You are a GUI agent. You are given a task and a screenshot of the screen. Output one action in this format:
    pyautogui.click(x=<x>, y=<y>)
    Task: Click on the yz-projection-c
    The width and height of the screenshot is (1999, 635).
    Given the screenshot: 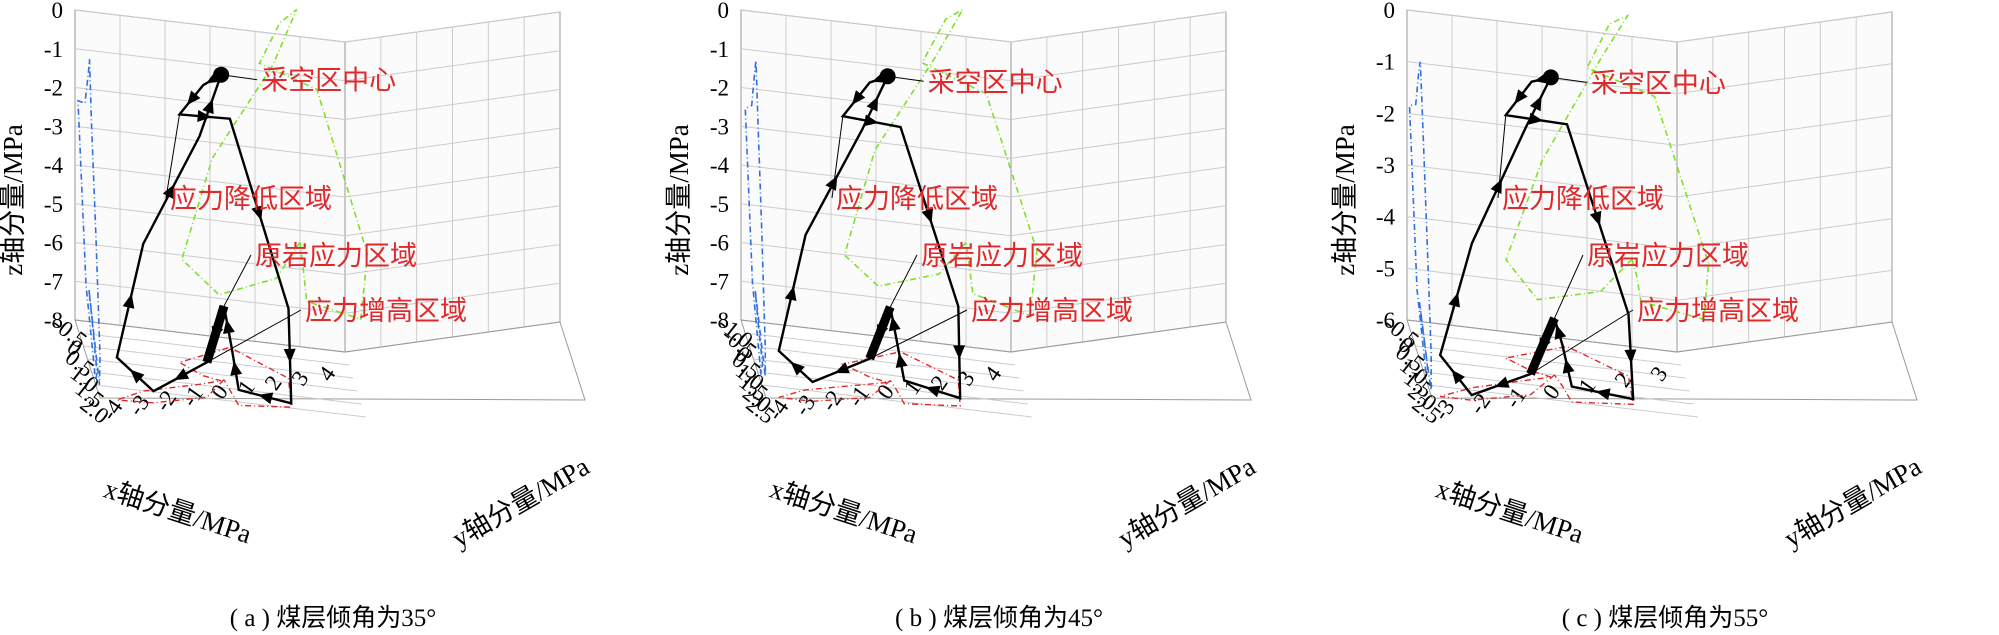 What is the action you would take?
    pyautogui.click(x=1607, y=167)
    